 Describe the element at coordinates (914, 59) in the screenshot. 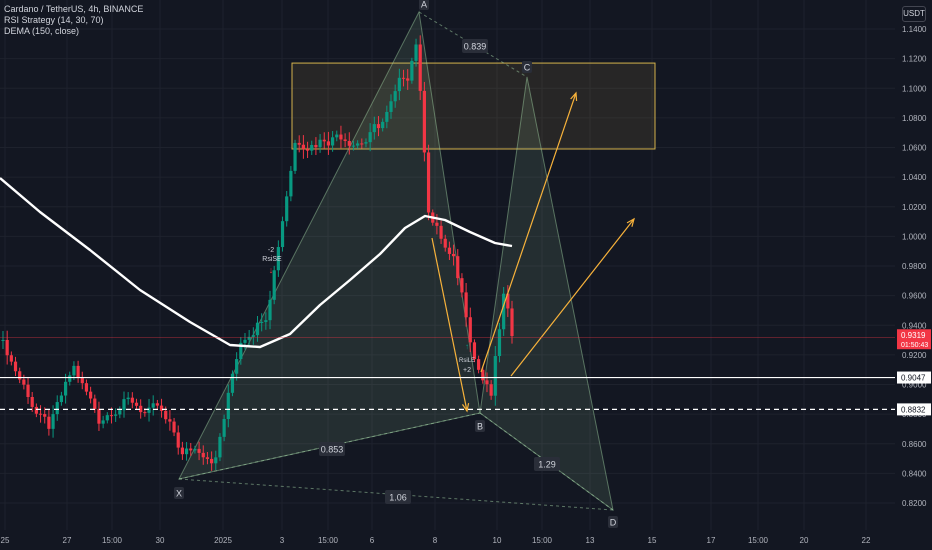

I see `price-tick-label: 1.1200` at that location.